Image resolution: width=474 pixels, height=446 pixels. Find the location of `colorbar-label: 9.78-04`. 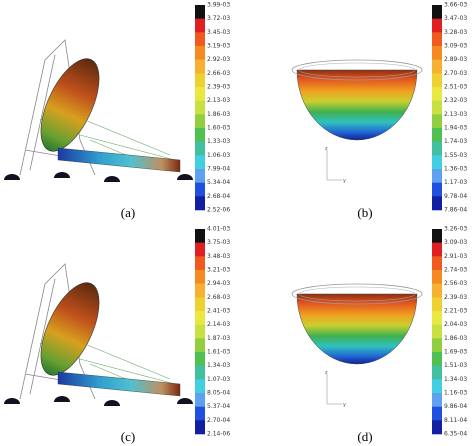

colorbar-label: 9.78-04 is located at coordinates (455, 196).